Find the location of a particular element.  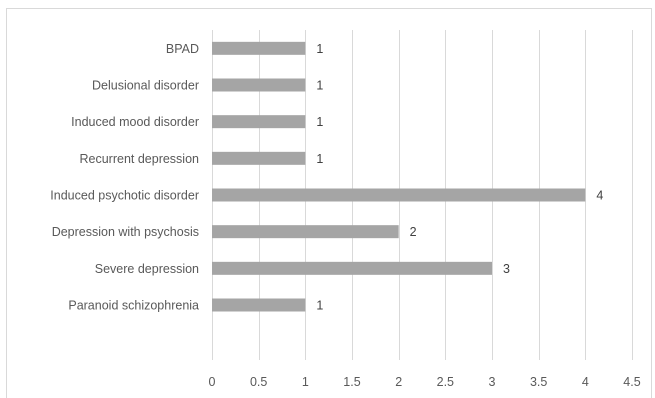

category-label: BPAD is located at coordinates (182, 49).